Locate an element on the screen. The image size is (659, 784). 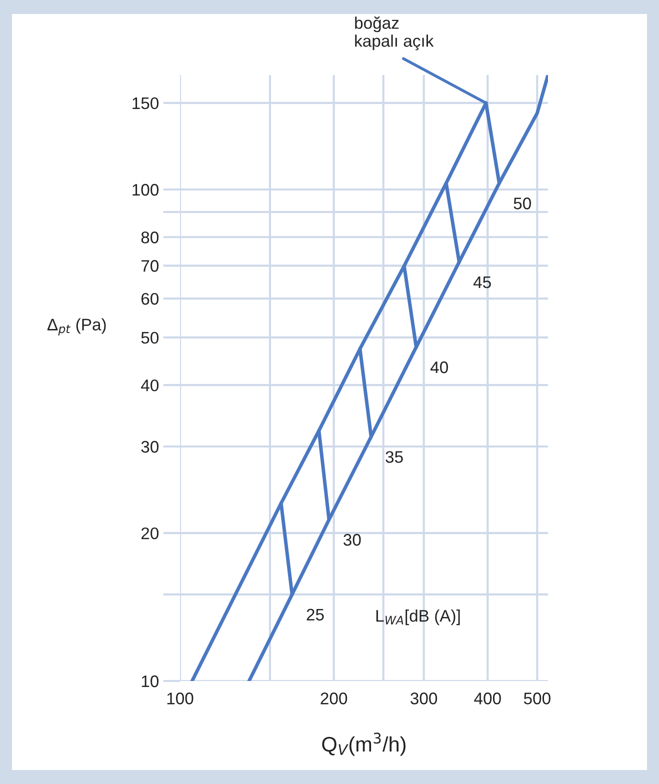
annotation: 25 is located at coordinates (315, 614).